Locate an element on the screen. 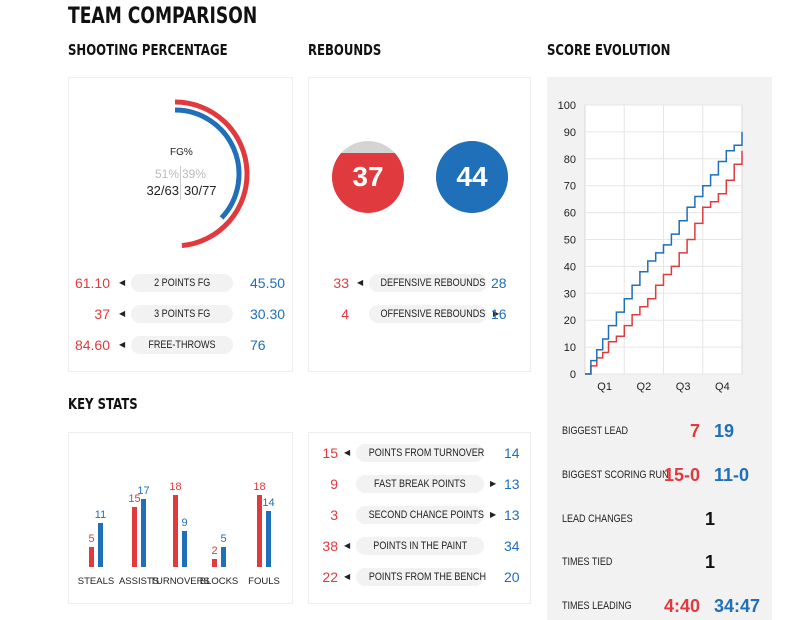  game-stat-label-text: TIMES LEADING is located at coordinates (597, 606).